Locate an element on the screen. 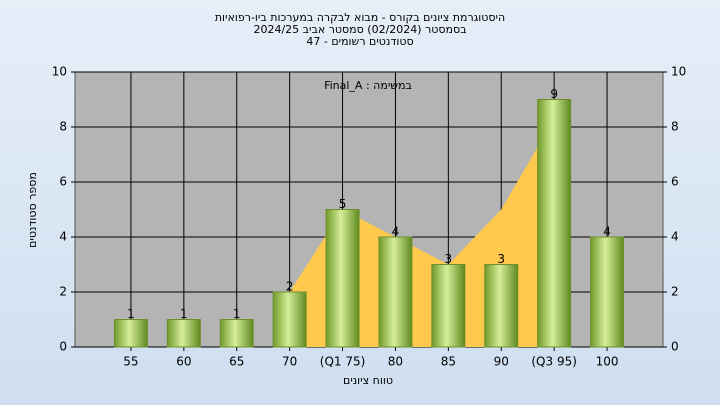 The image size is (720, 405). annotation: במשימה : Final_A is located at coordinates (368, 85).